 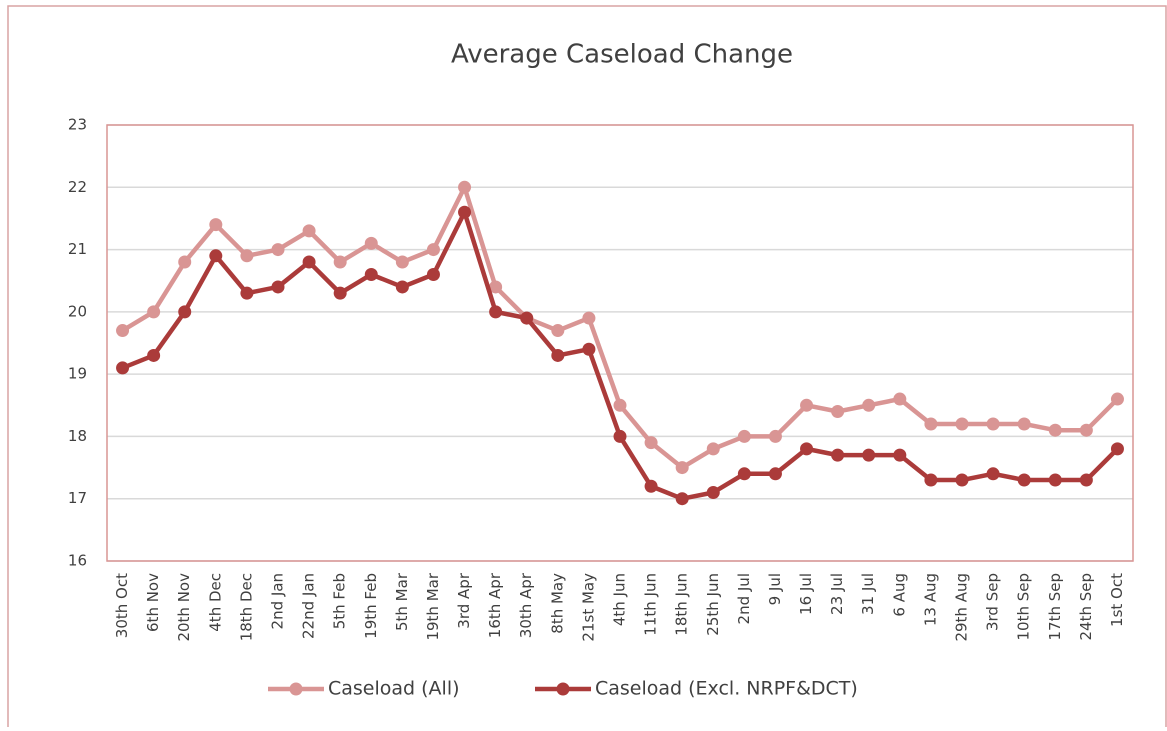 What do you see at coordinates (77, 249) in the screenshot?
I see `y-tick-label: 21` at bounding box center [77, 249].